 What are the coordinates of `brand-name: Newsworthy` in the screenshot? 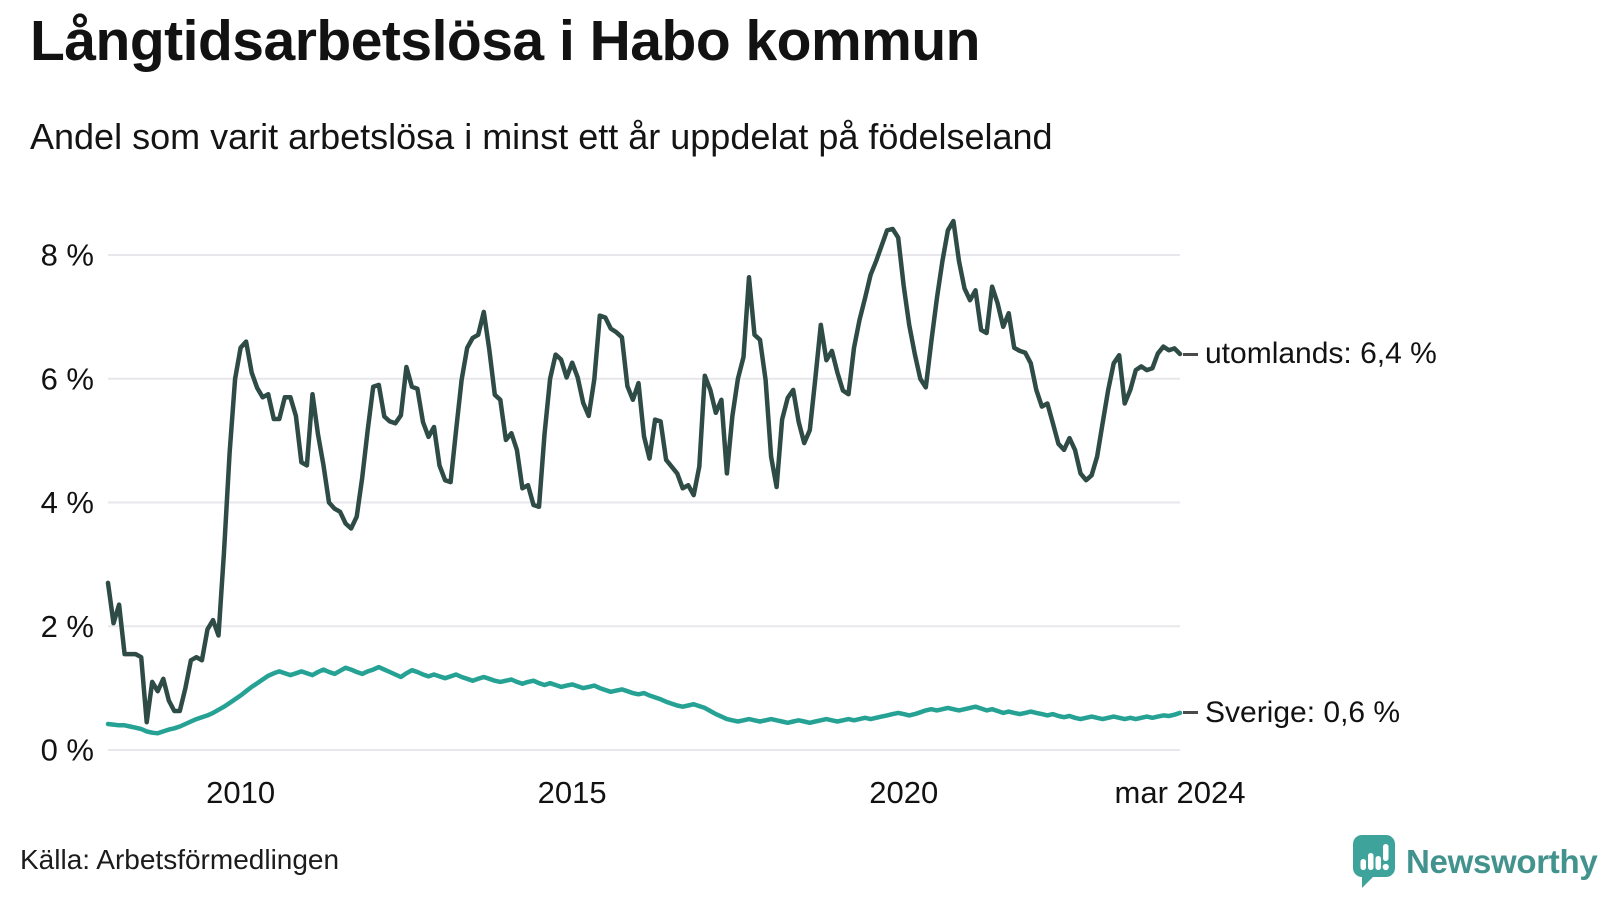 It's located at (1502, 861).